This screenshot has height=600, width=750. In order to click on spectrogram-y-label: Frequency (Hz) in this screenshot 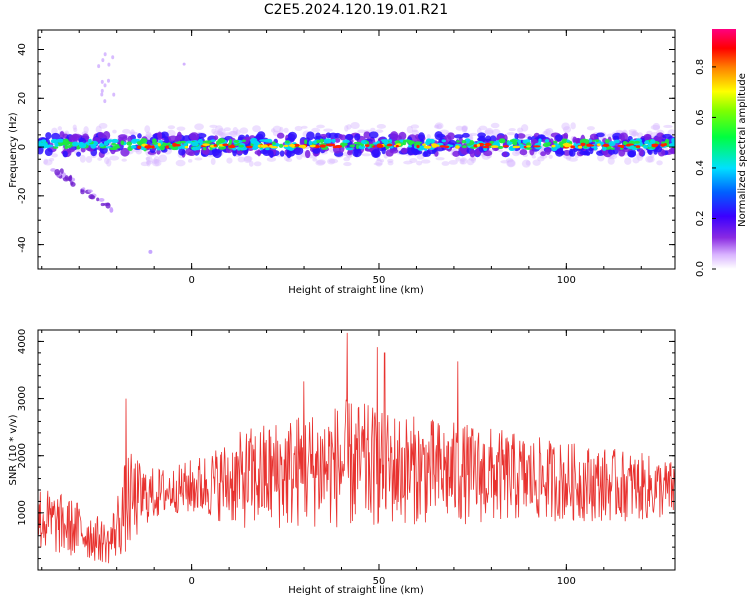, I will do `click(13, 150)`.